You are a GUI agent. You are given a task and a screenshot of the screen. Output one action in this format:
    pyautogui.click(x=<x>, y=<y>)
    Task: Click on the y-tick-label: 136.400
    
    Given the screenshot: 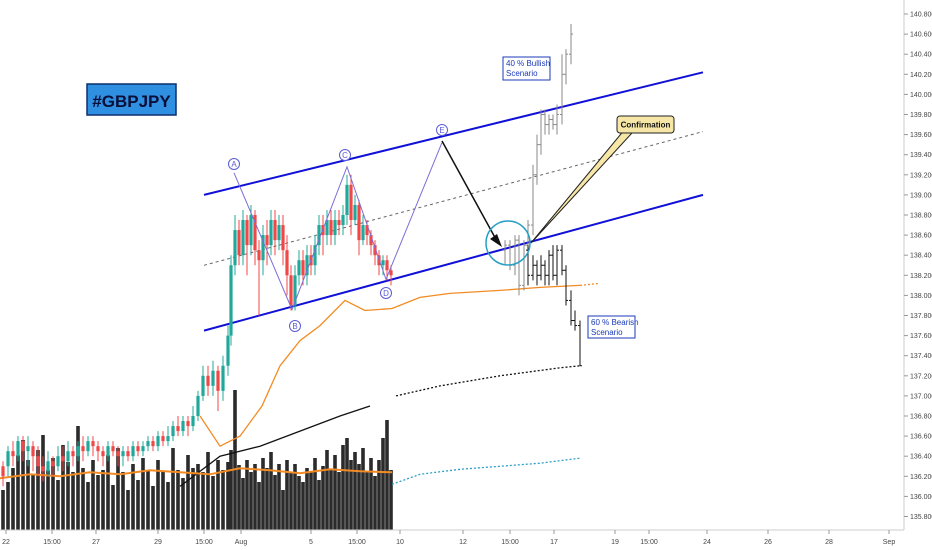 What is the action you would take?
    pyautogui.click(x=921, y=457)
    